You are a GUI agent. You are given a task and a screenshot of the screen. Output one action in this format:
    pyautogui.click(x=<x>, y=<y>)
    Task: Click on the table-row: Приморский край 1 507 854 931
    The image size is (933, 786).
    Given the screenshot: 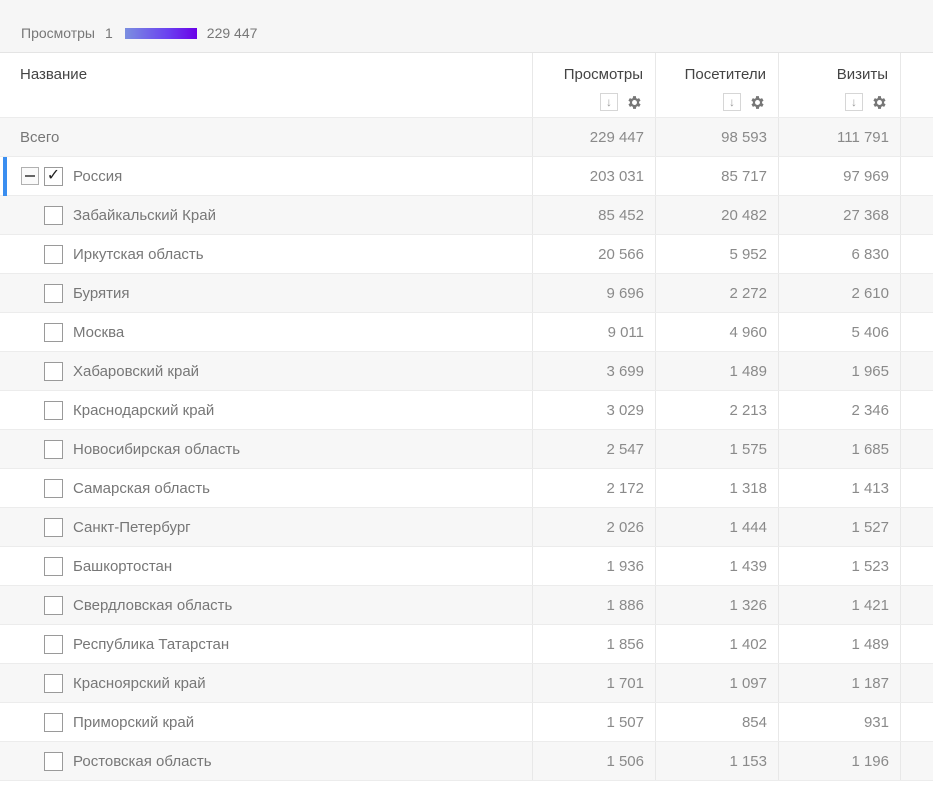 What is the action you would take?
    pyautogui.click(x=466, y=722)
    